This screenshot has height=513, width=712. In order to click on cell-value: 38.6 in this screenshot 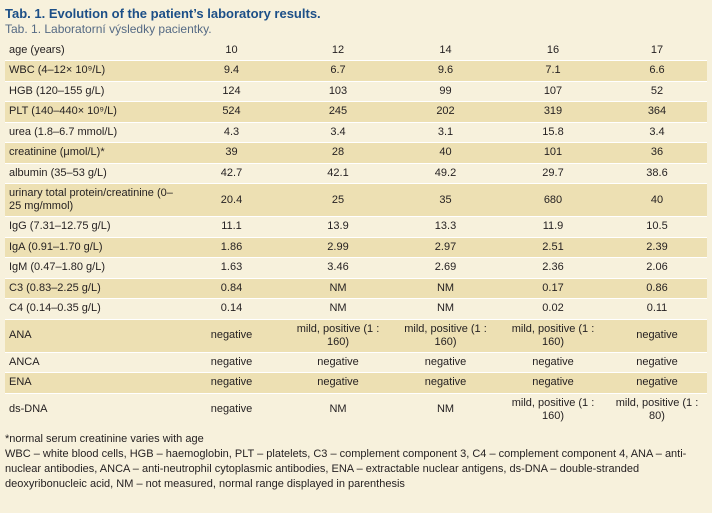, I will do `click(657, 173)`.